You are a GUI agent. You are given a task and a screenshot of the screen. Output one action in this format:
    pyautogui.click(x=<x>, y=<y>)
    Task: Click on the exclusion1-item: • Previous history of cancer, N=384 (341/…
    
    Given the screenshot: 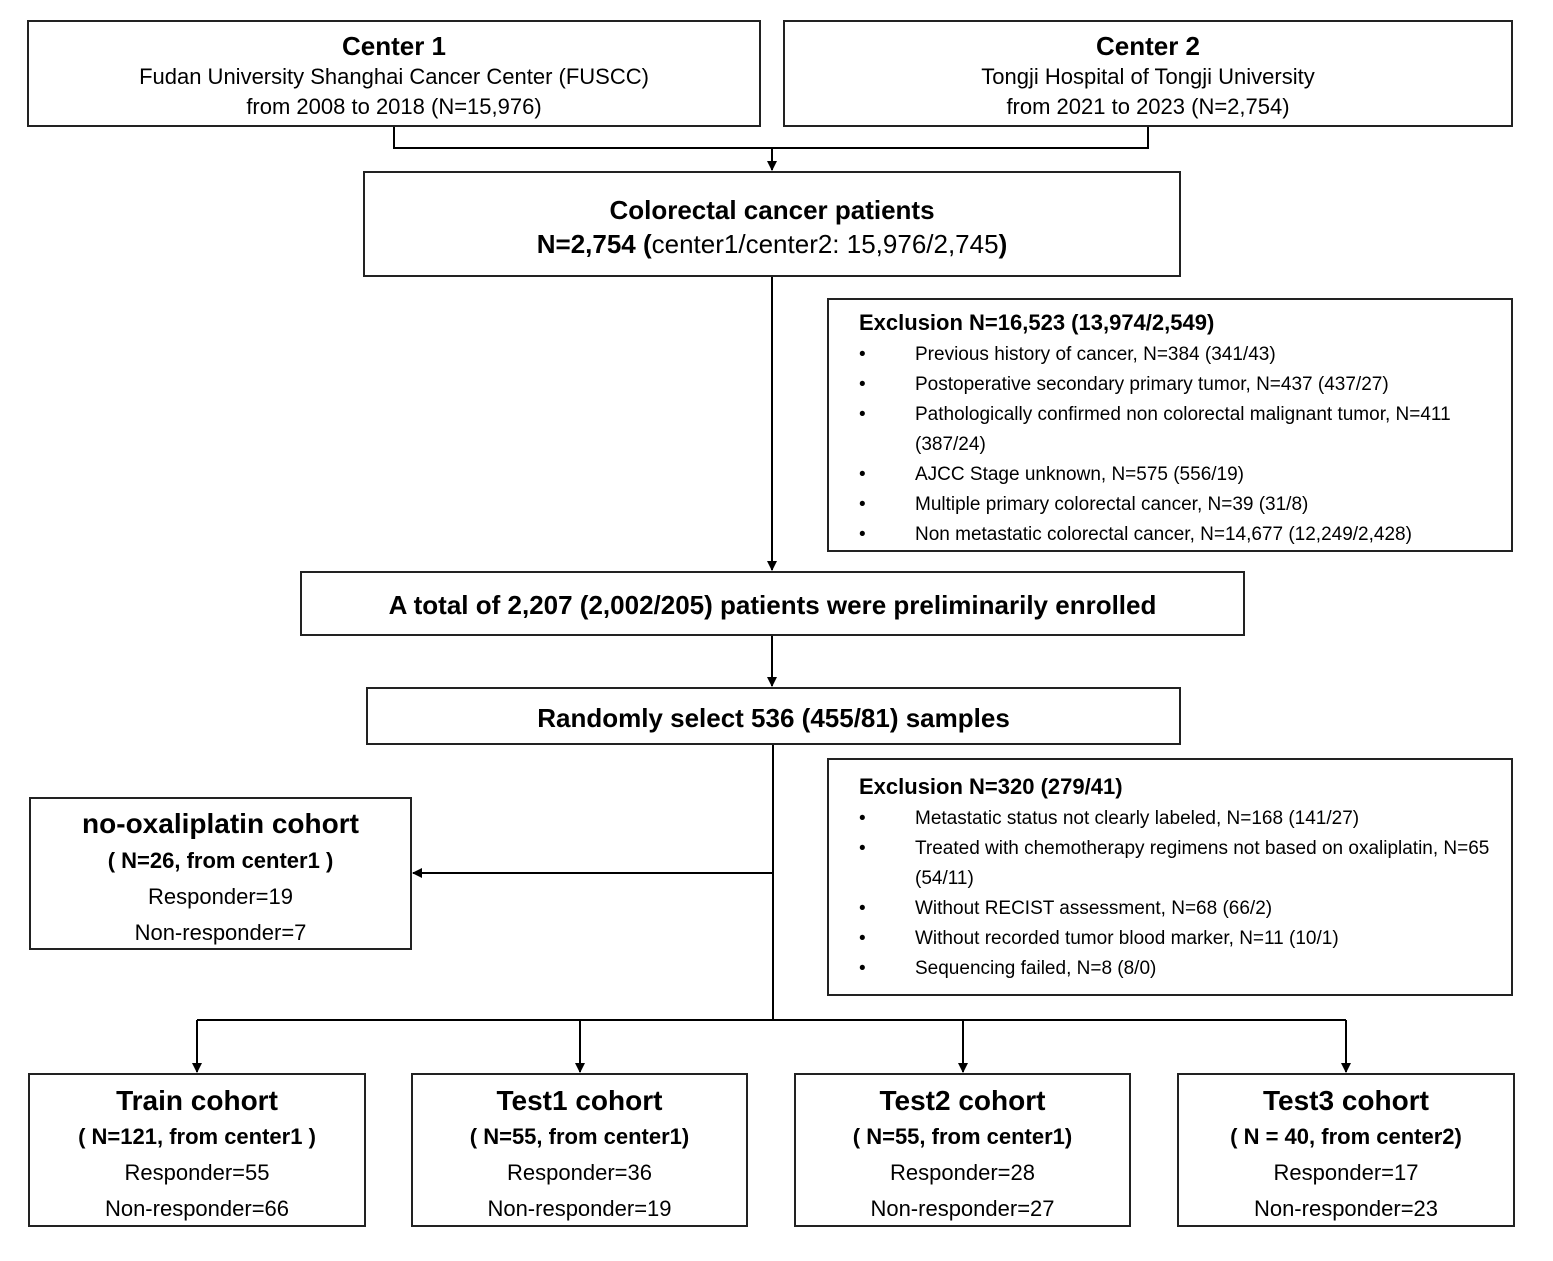 What is the action you would take?
    pyautogui.click(x=1180, y=355)
    